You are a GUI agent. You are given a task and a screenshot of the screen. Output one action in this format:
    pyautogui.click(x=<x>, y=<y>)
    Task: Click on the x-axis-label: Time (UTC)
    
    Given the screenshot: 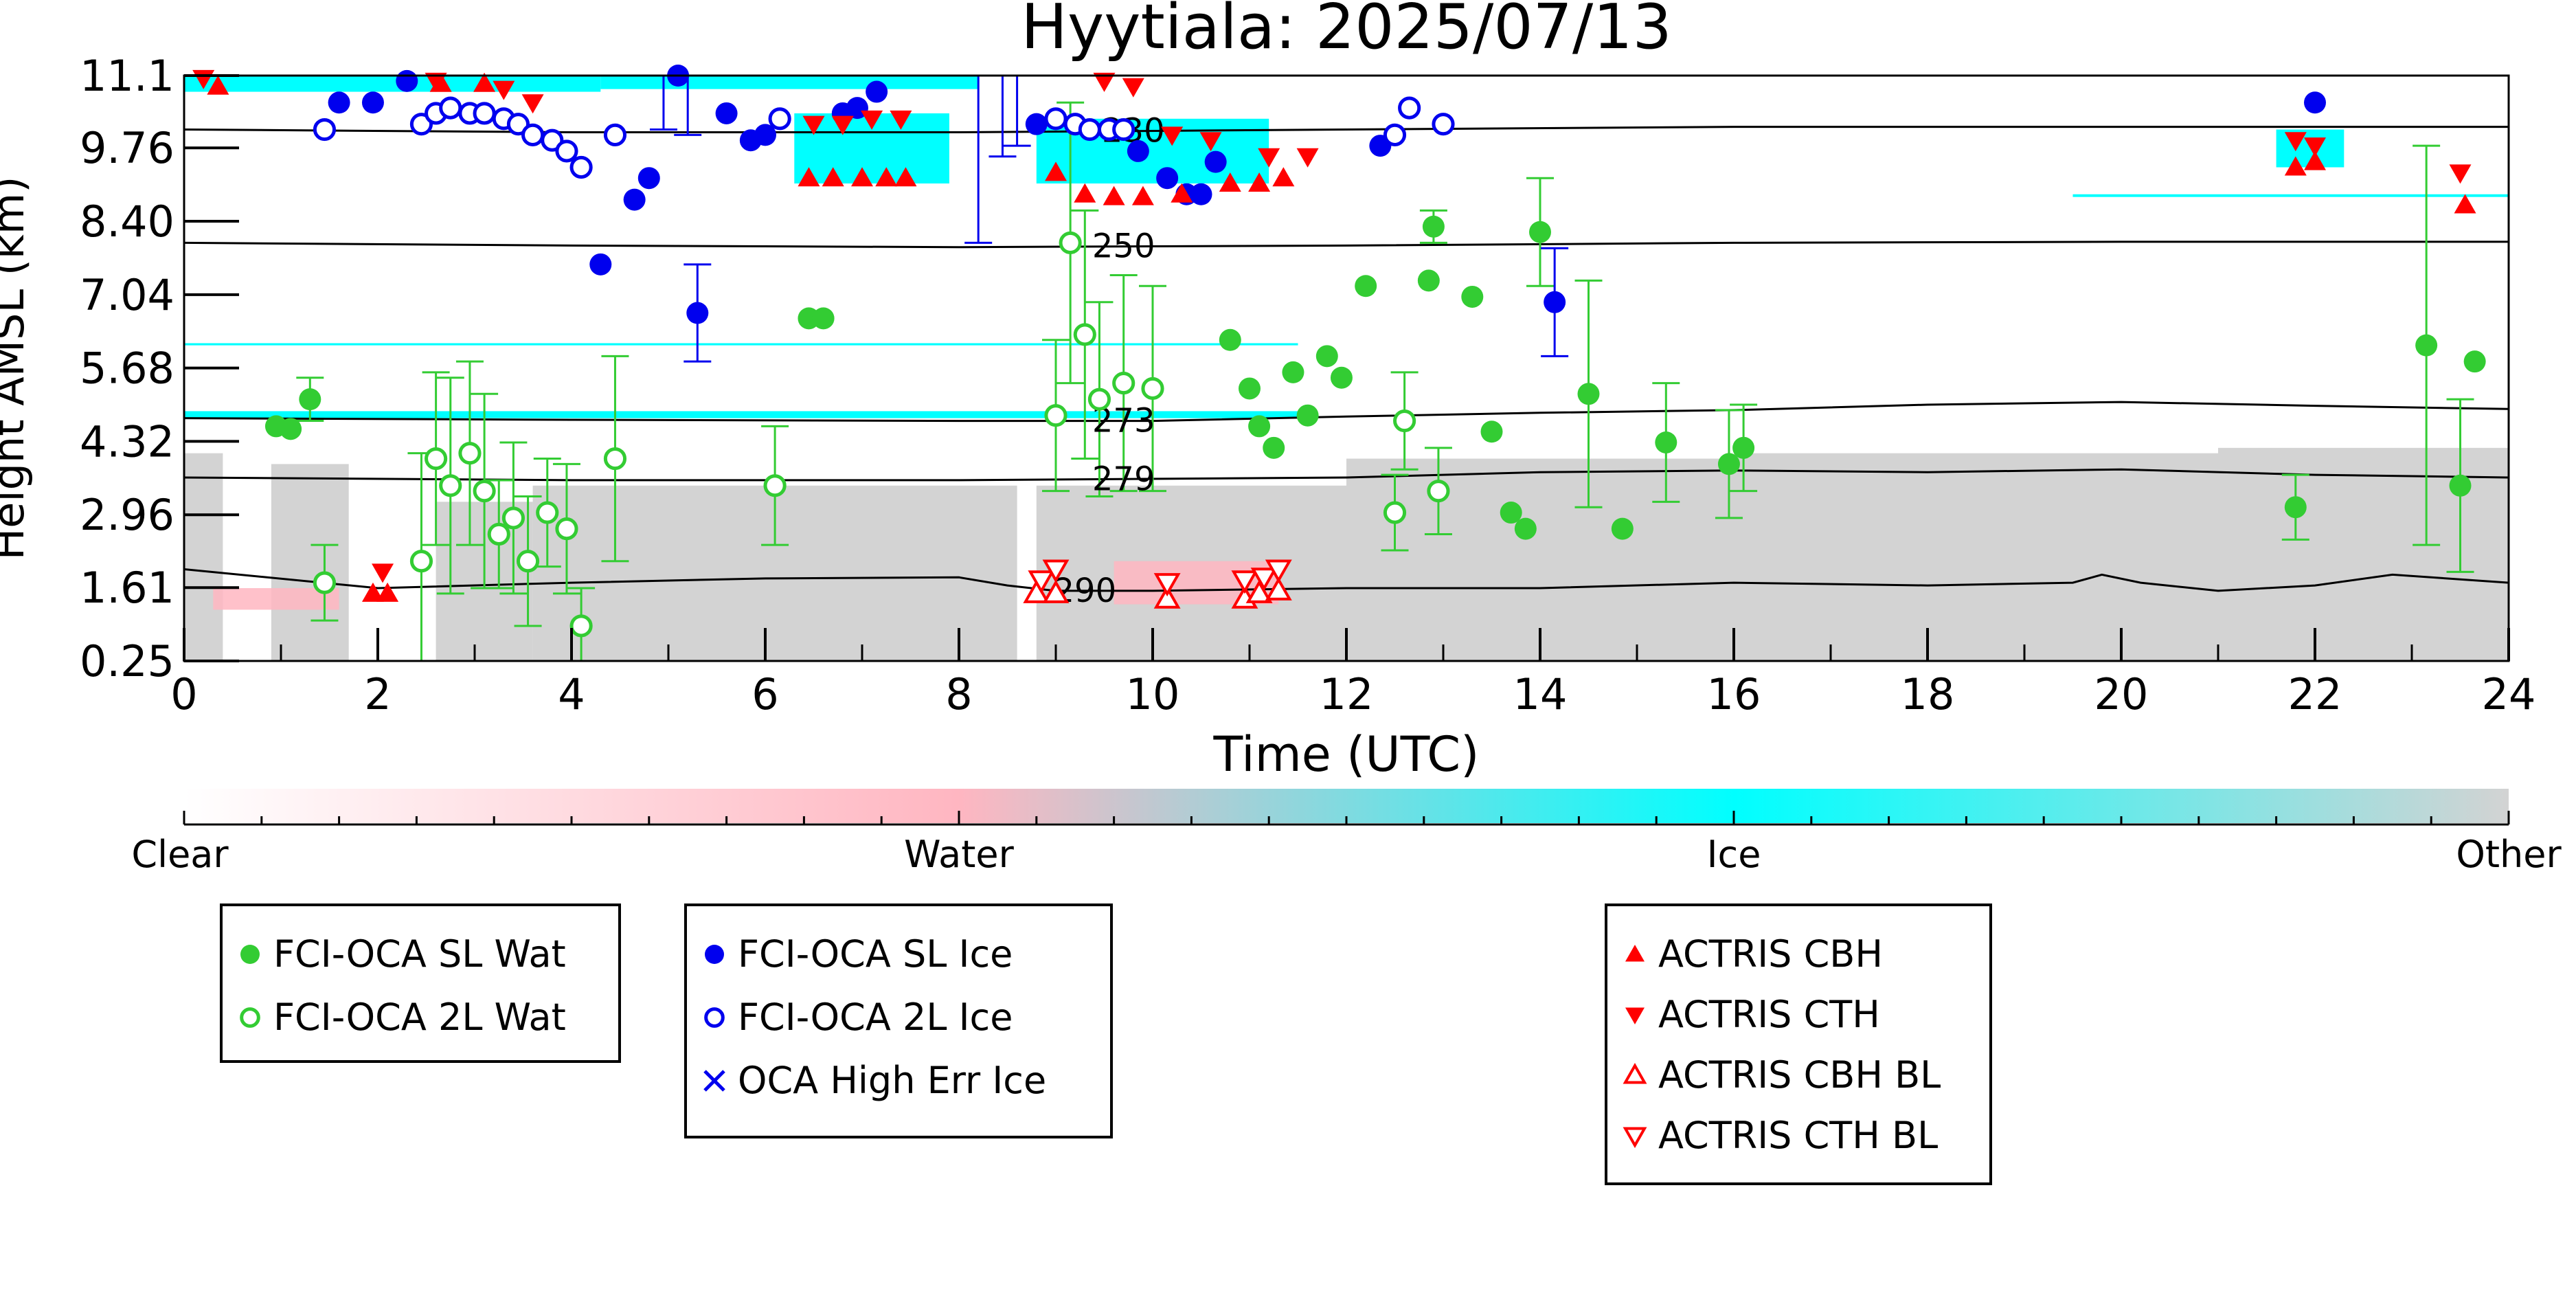 What is the action you would take?
    pyautogui.click(x=1346, y=754)
    